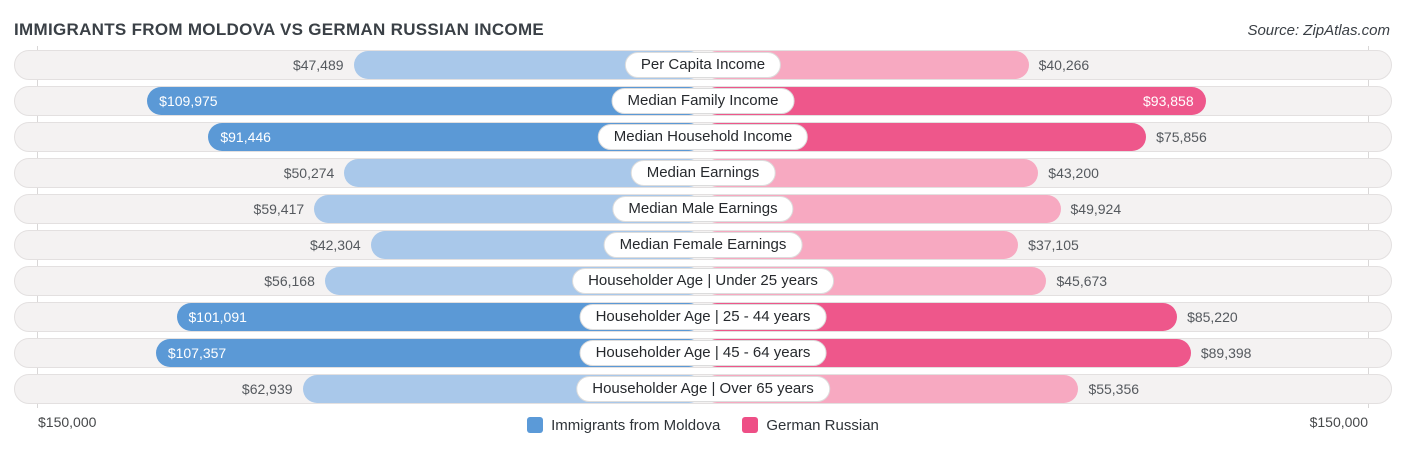  Describe the element at coordinates (1212, 317) in the screenshot. I see `german-russian-value-label: $85,220` at that location.